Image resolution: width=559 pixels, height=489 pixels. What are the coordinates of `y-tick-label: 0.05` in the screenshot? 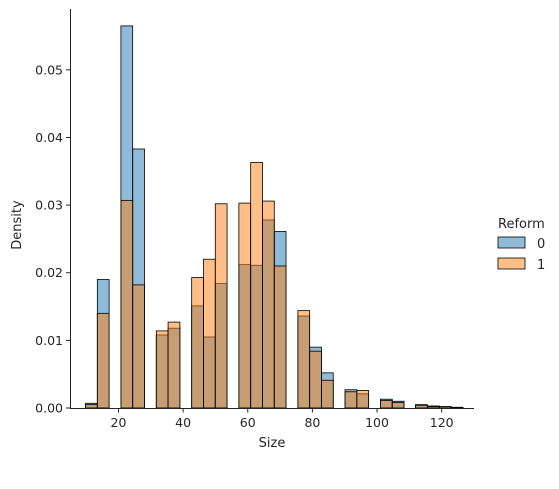 It's located at (49, 69).